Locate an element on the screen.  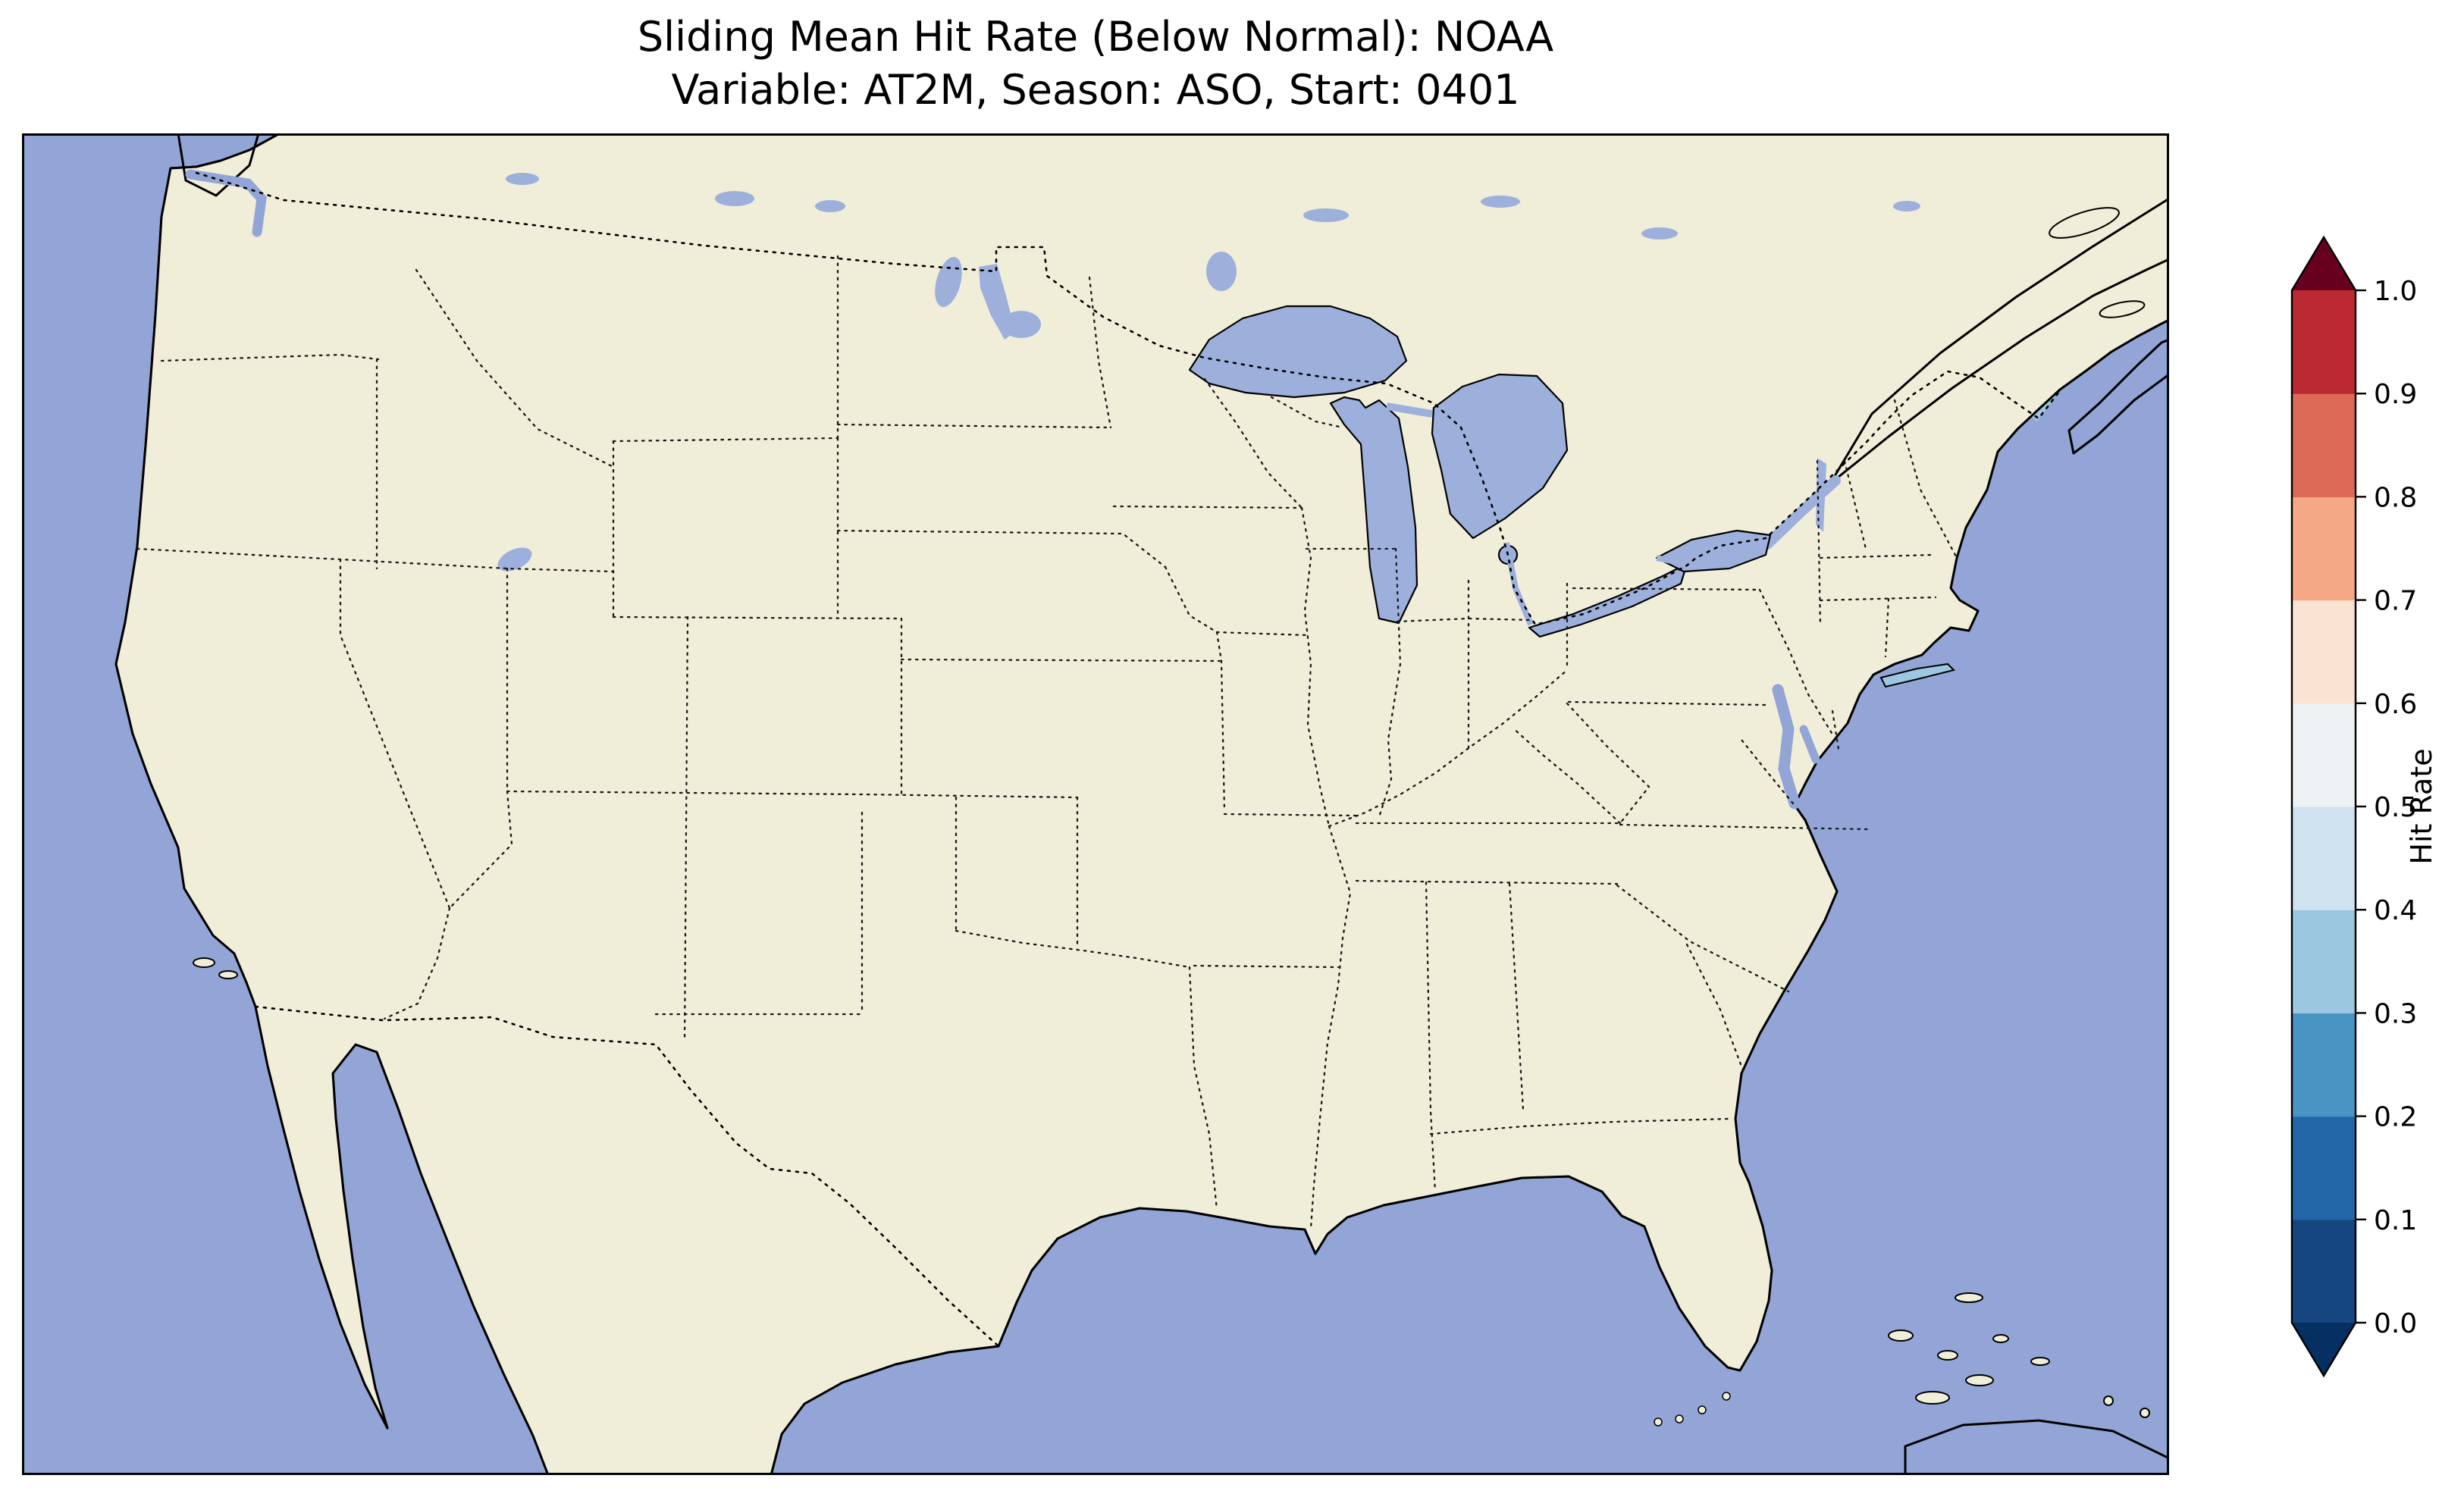
colorbar-tick-label-0.2: 0.2 is located at coordinates (2395, 1117).